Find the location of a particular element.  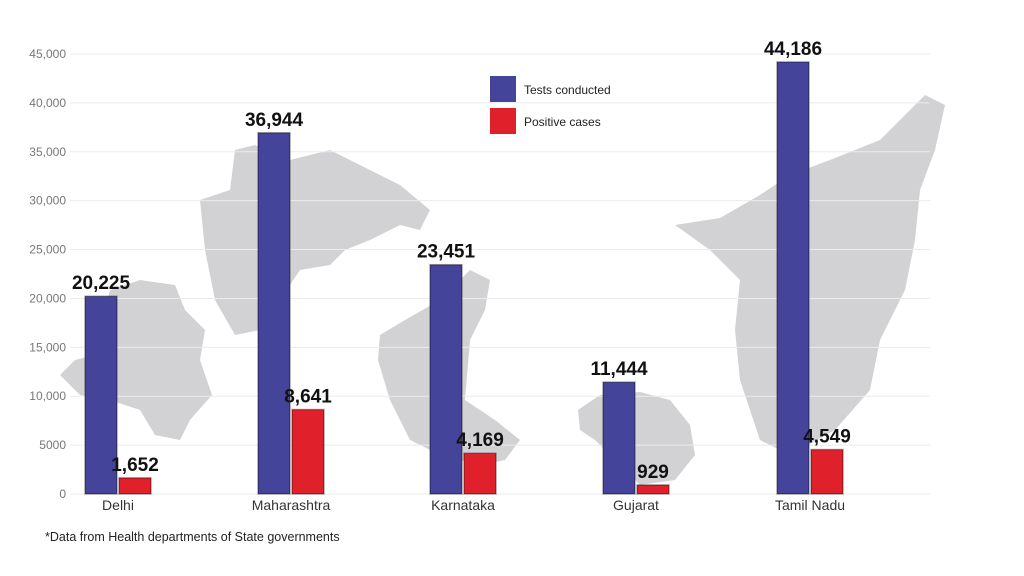

x-category-label: Gujarat is located at coordinates (636, 505).